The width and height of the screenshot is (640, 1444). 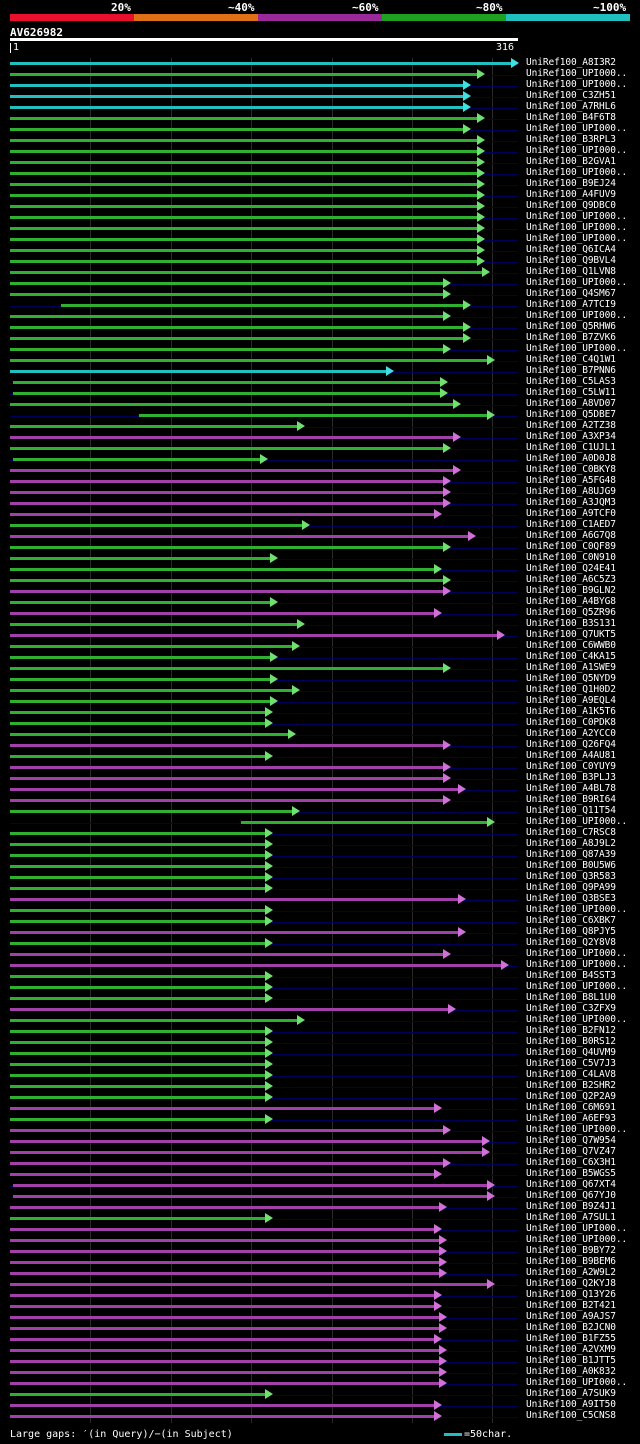 What do you see at coordinates (571, 1052) in the screenshot?
I see `hit-name: UniRef100_Q4UVM9` at bounding box center [571, 1052].